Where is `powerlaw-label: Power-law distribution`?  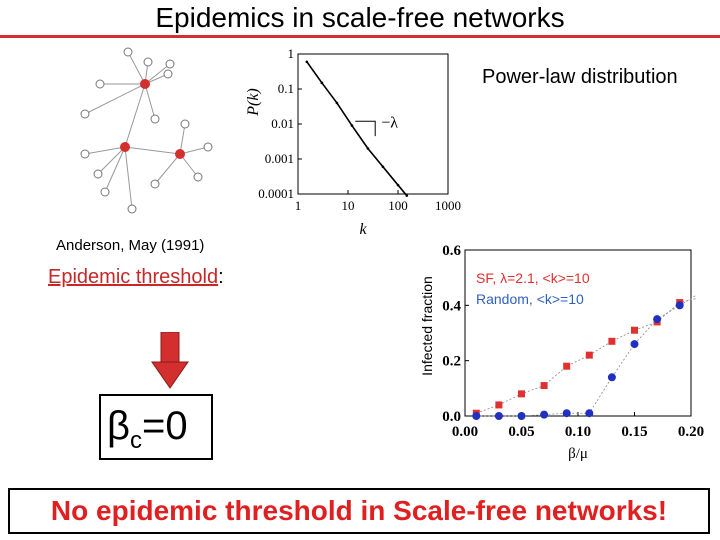 powerlaw-label: Power-law distribution is located at coordinates (580, 77).